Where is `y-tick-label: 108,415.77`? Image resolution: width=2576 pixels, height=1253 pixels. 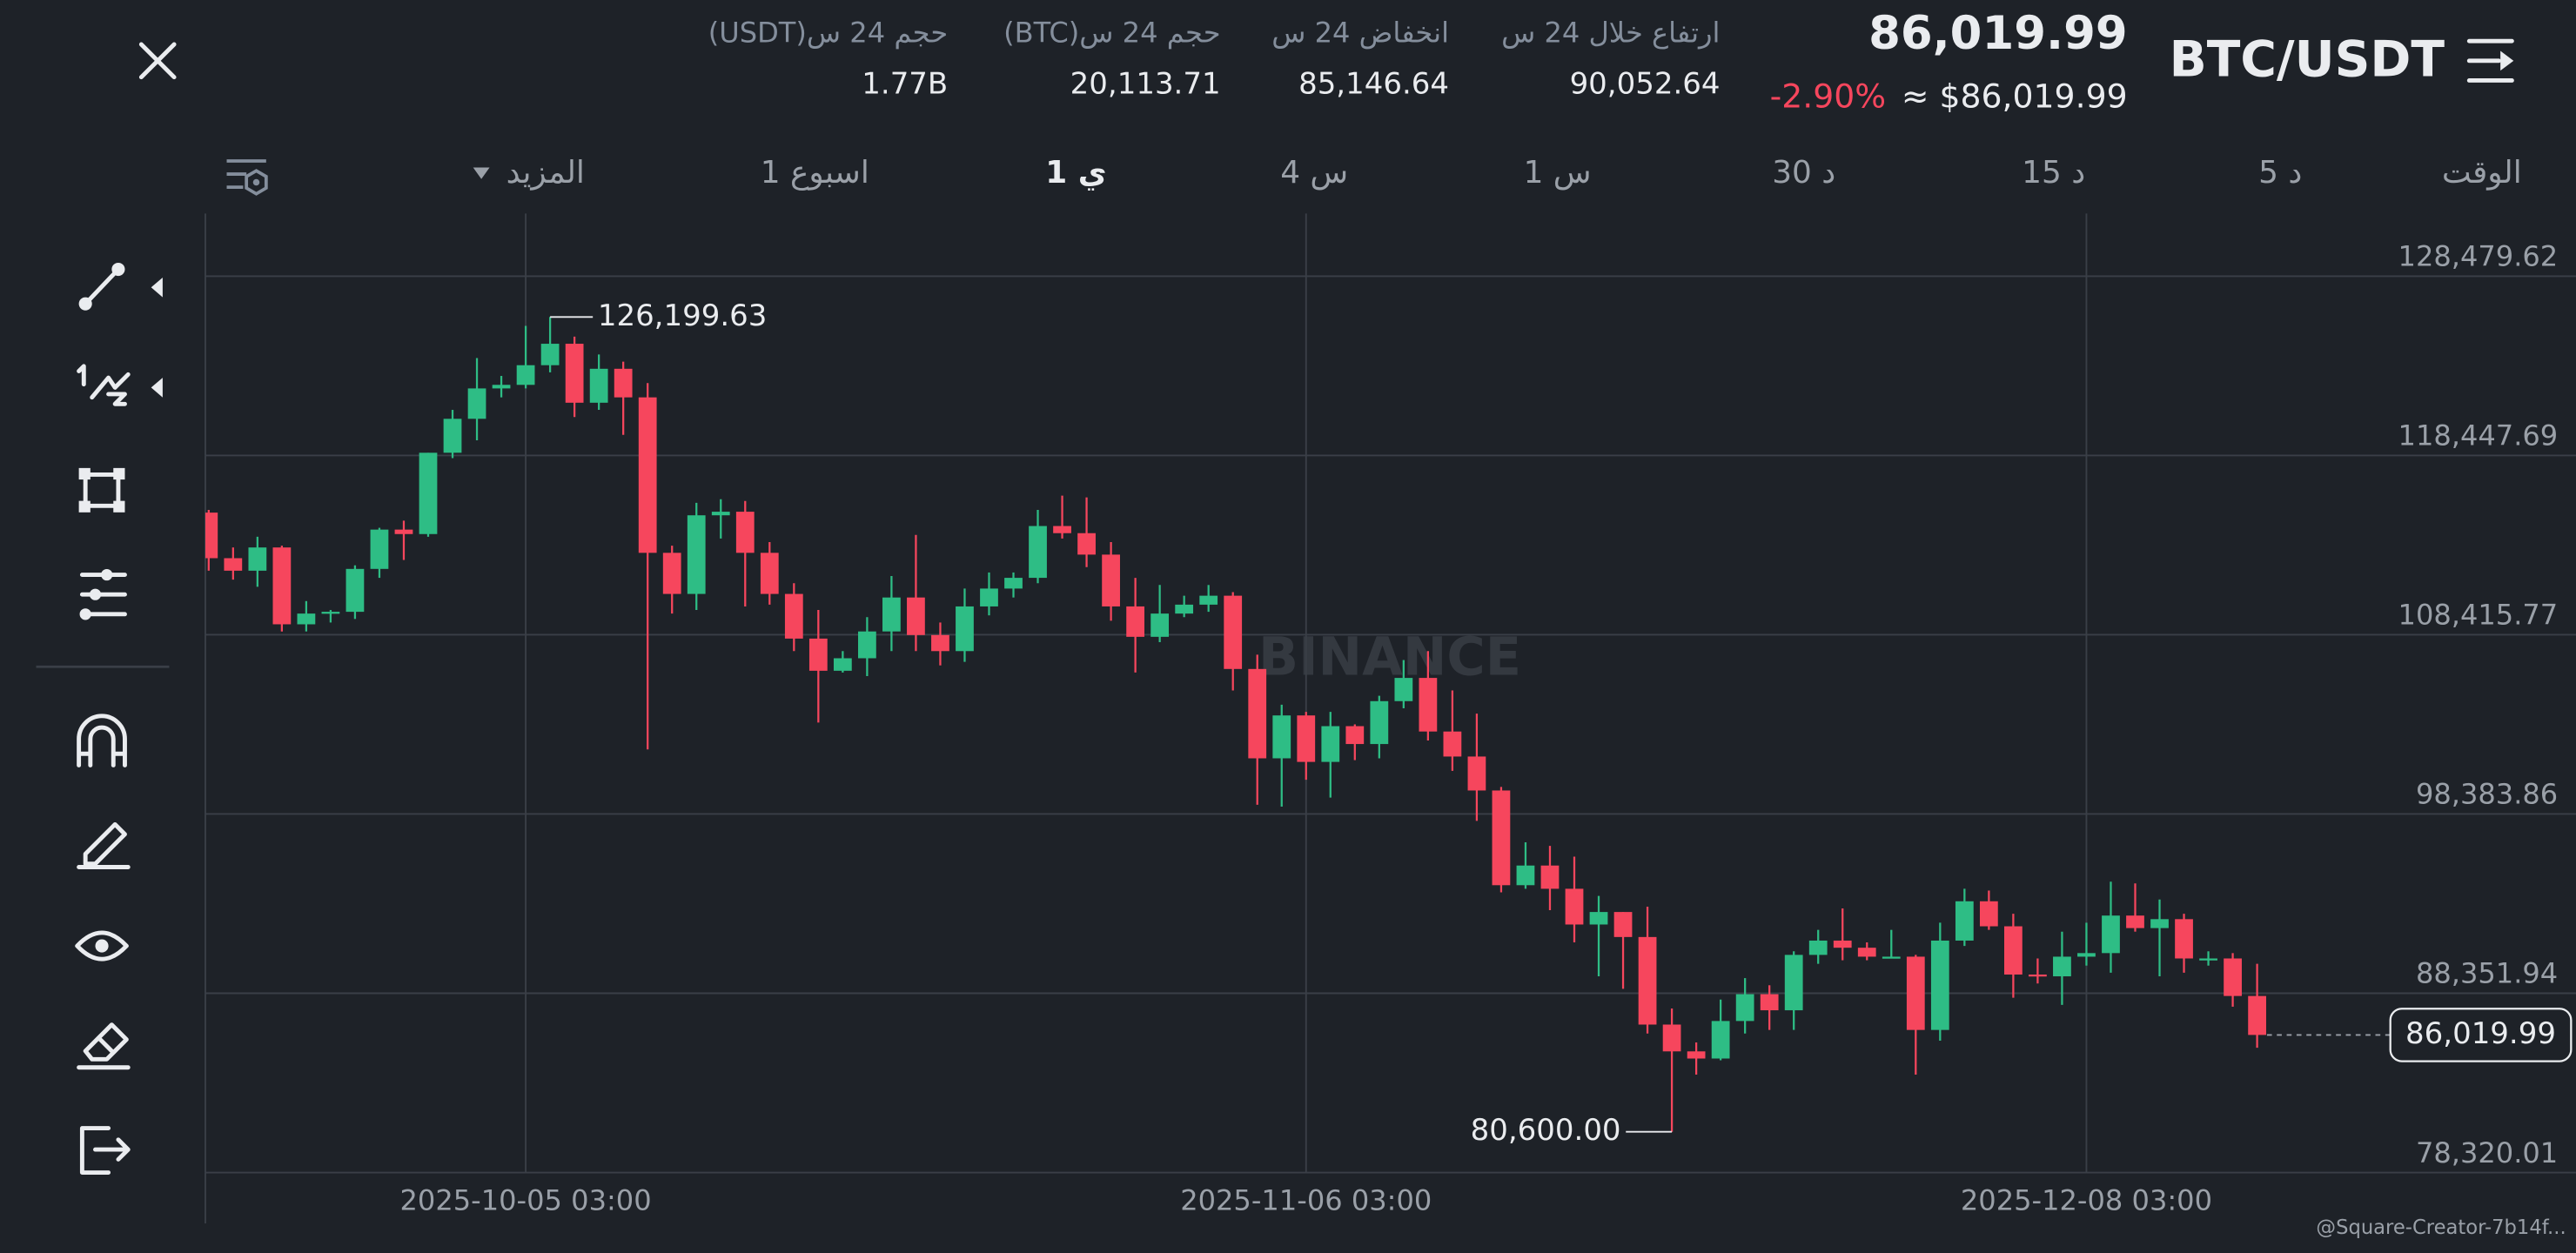 y-tick-label: 108,415.77 is located at coordinates (2479, 615).